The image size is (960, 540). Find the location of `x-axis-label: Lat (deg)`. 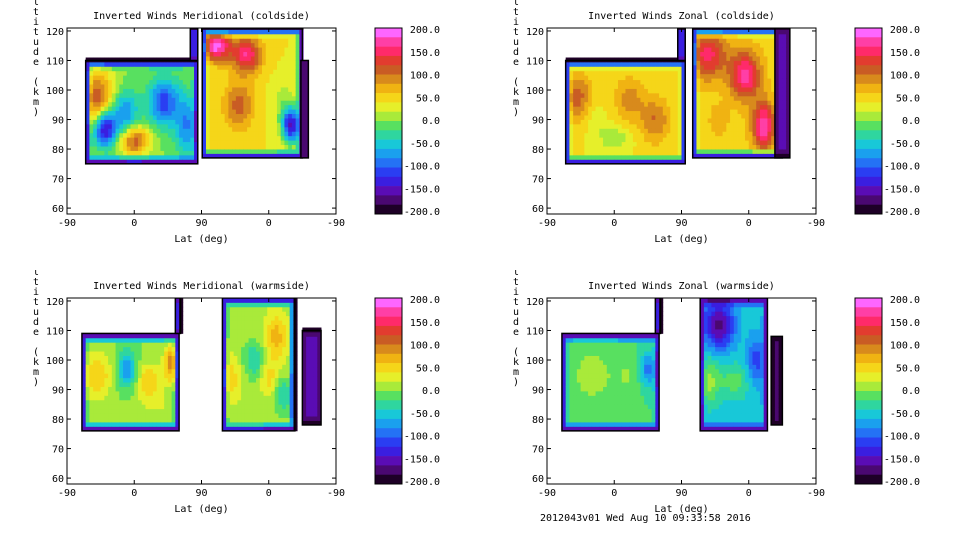

x-axis-label: Lat (deg) is located at coordinates (201, 239).